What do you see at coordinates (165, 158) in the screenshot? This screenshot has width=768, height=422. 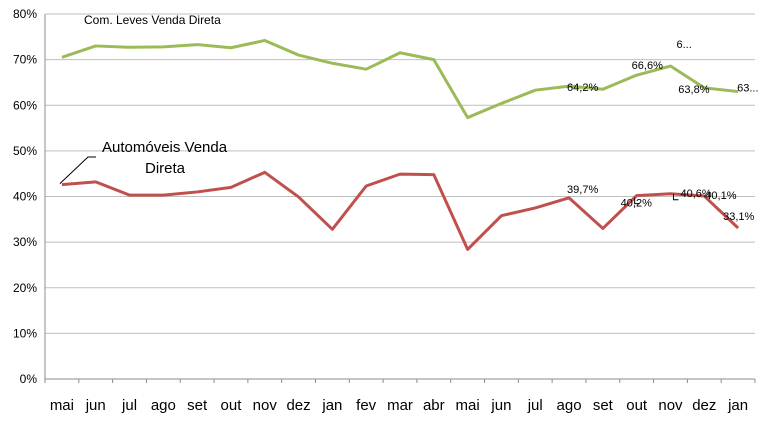 I see `series-label-automoveis: Automóveis Venda Direta` at bounding box center [165, 158].